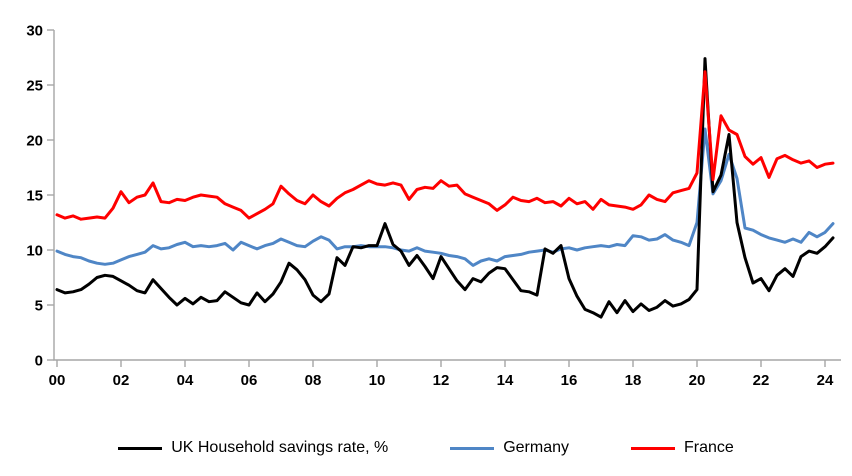  What do you see at coordinates (761, 380) in the screenshot?
I see `x-tick-label: 22` at bounding box center [761, 380].